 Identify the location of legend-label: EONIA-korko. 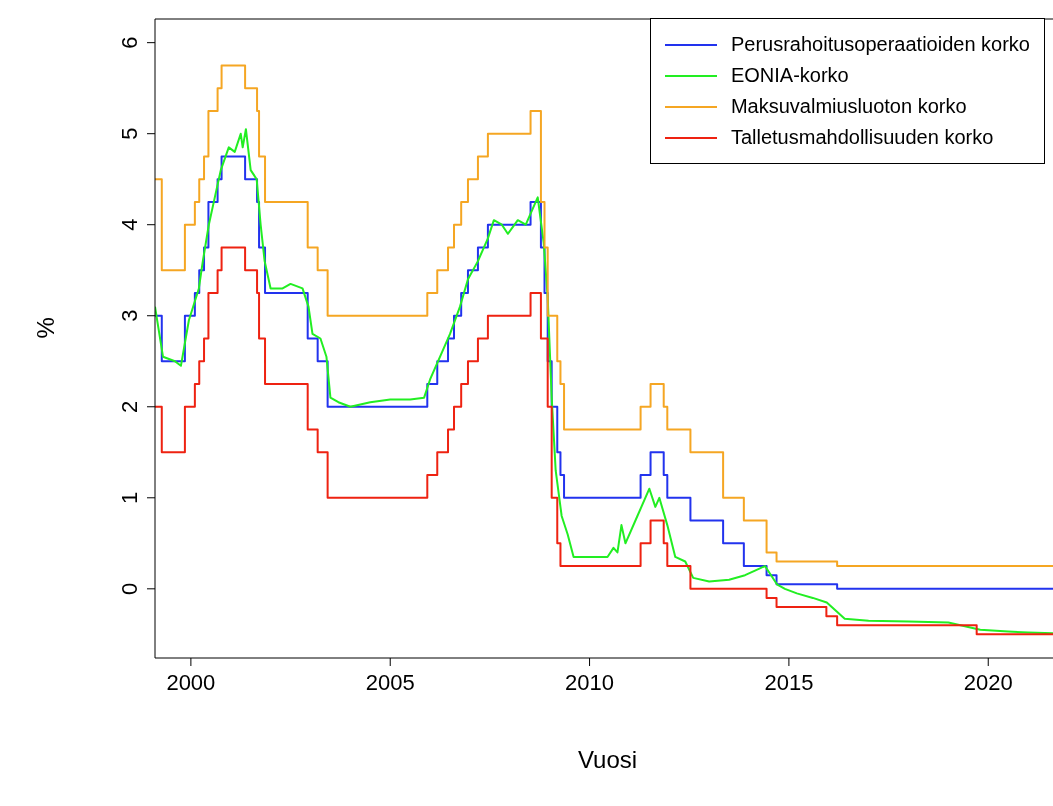
(789, 75).